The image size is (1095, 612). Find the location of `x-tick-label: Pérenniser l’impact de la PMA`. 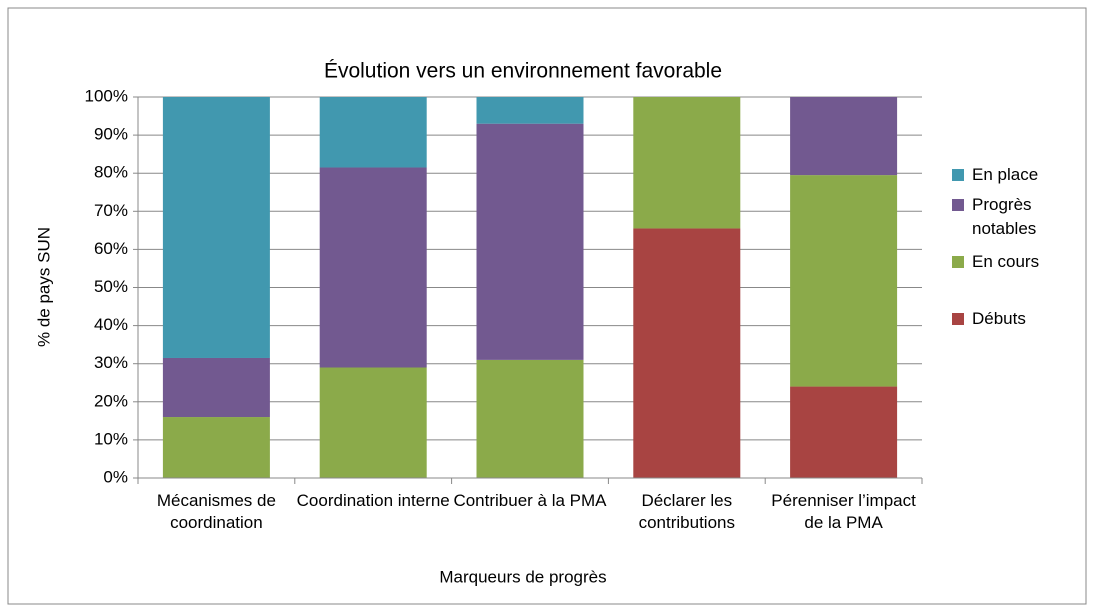

x-tick-label: Pérenniser l’impact de la PMA is located at coordinates (843, 511).